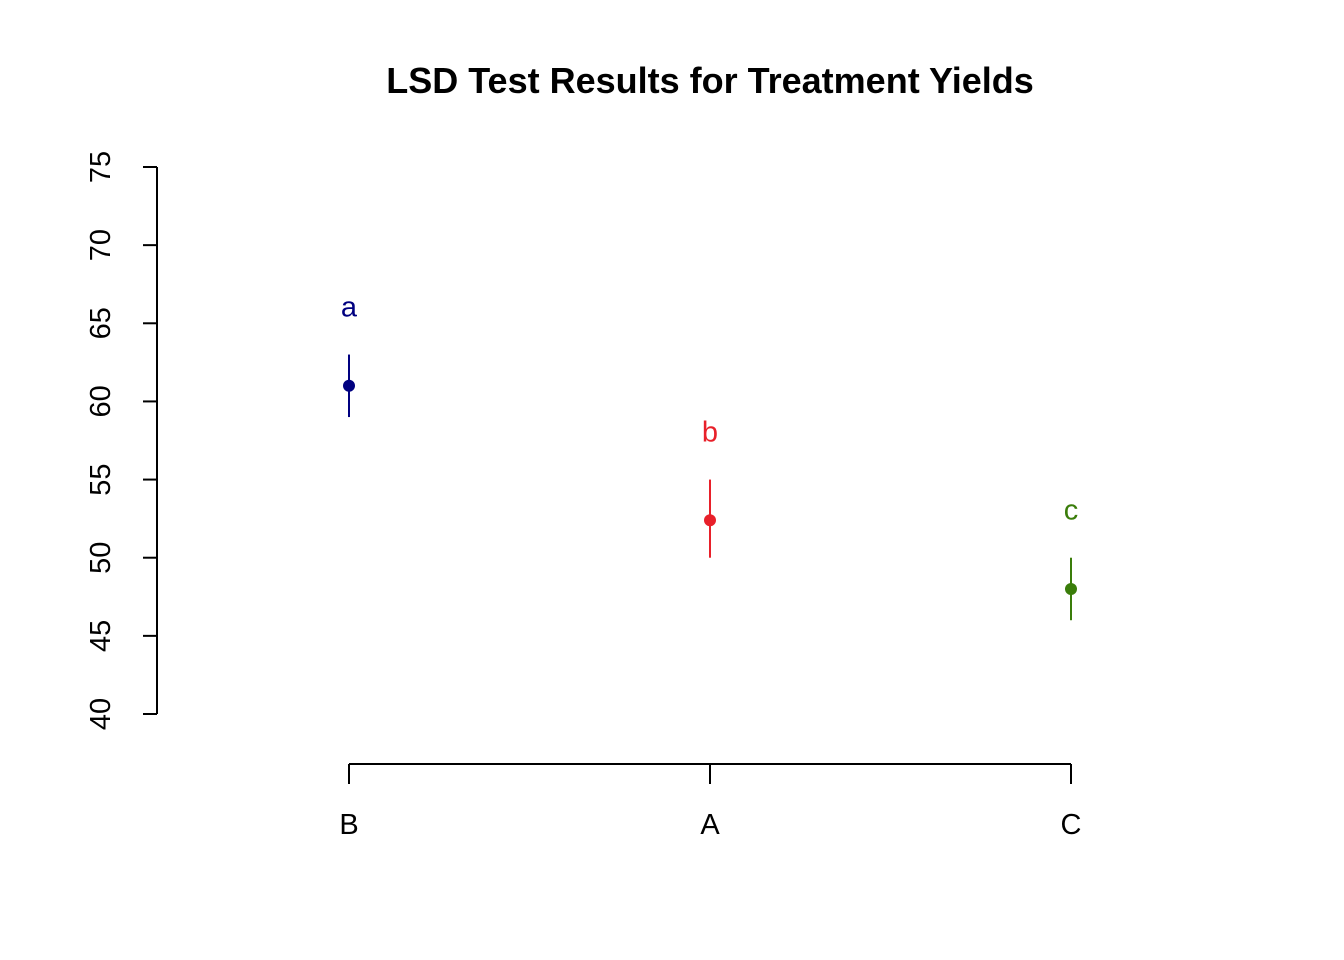 Image resolution: width=1344 pixels, height=960 pixels. What do you see at coordinates (101, 479) in the screenshot?
I see `y-tick-label: 55` at bounding box center [101, 479].